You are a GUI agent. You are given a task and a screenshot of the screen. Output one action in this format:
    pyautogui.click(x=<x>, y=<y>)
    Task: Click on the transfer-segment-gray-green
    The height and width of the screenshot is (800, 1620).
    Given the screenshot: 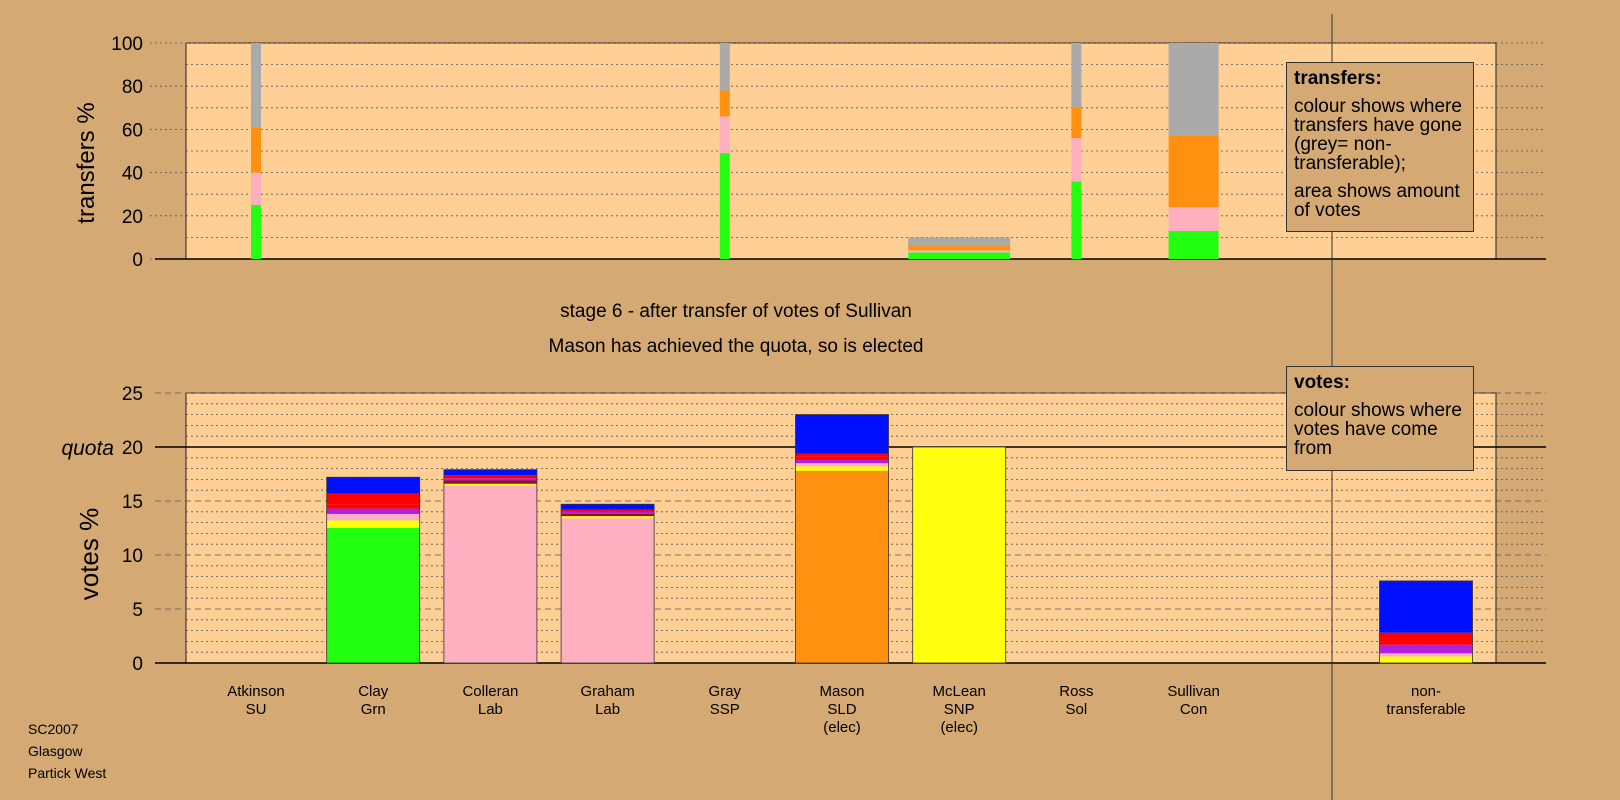 What is the action you would take?
    pyautogui.click(x=724, y=206)
    